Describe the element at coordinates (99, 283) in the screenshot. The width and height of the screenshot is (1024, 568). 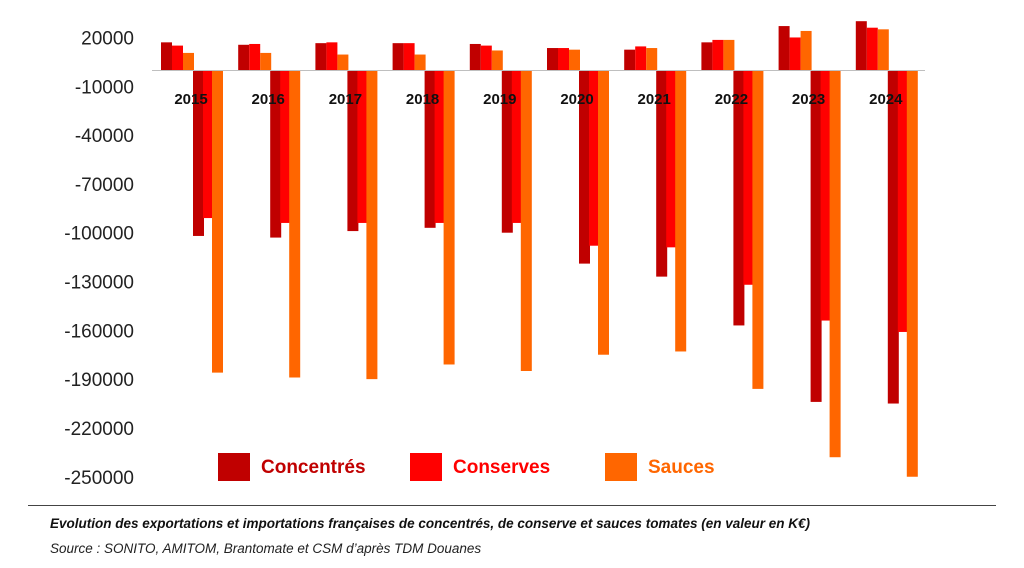
I see `y-tick-label: -130000` at that location.